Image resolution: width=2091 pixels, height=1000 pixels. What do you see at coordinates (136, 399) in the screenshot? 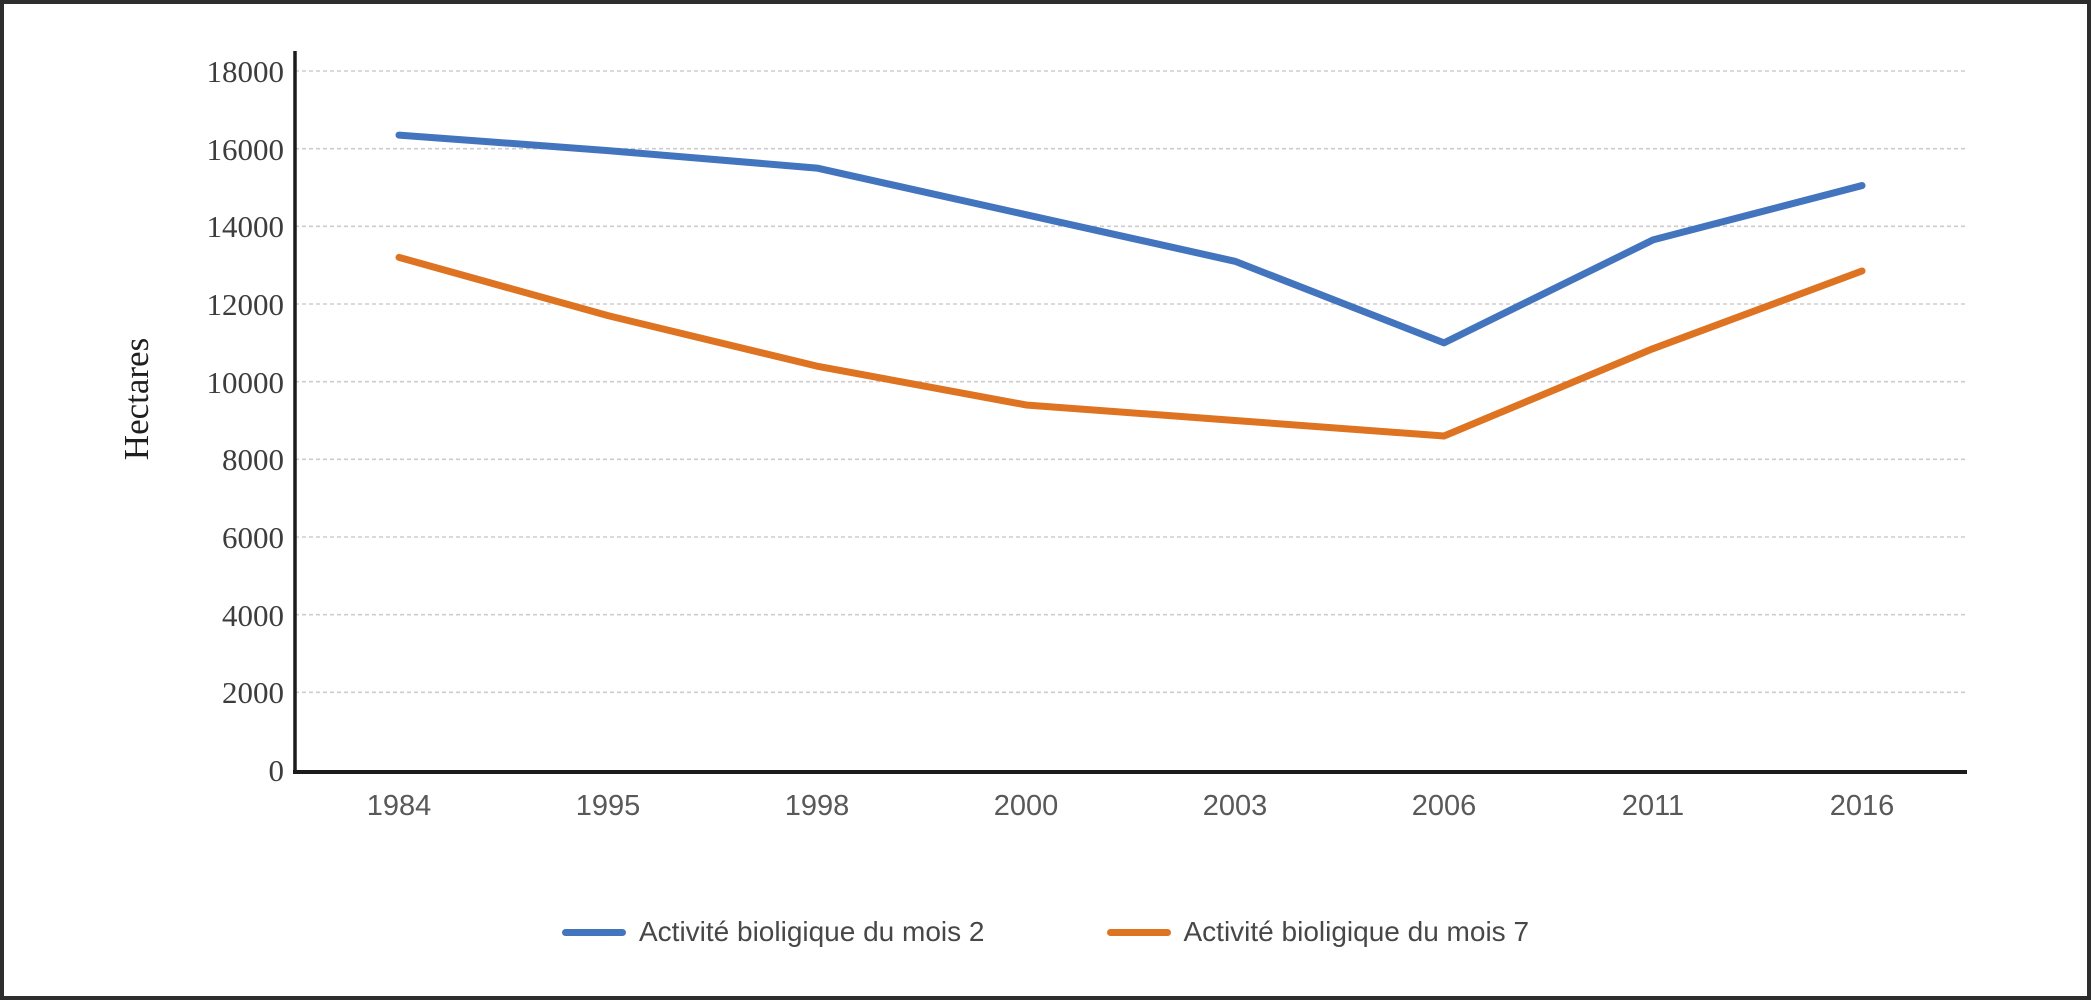
I see `y-axis-title: Hectares` at bounding box center [136, 399].